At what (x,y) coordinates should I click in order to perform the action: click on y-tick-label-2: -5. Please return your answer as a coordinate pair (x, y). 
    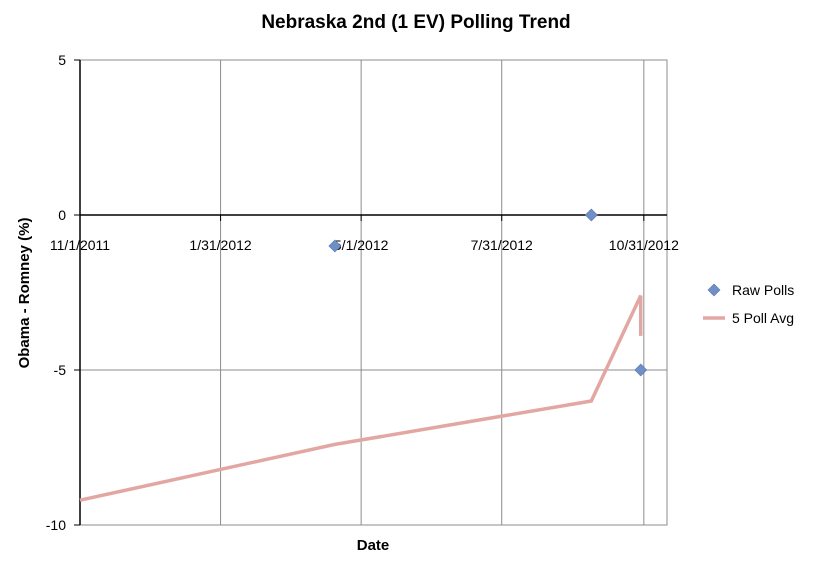
    Looking at the image, I should click on (60, 370).